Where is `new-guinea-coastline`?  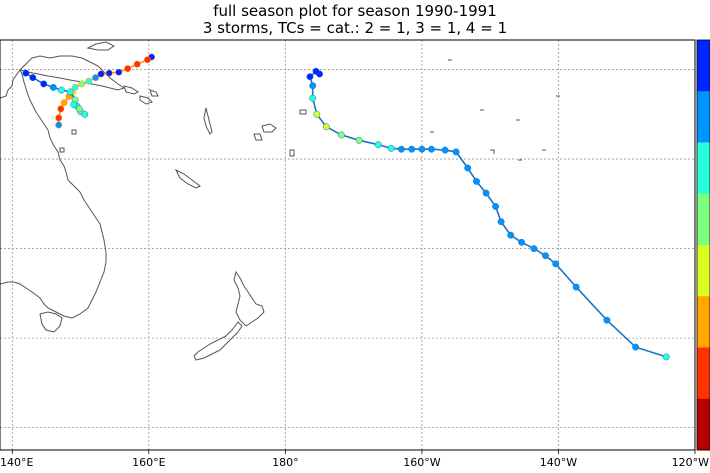
new-guinea-coastline is located at coordinates (72, 73).